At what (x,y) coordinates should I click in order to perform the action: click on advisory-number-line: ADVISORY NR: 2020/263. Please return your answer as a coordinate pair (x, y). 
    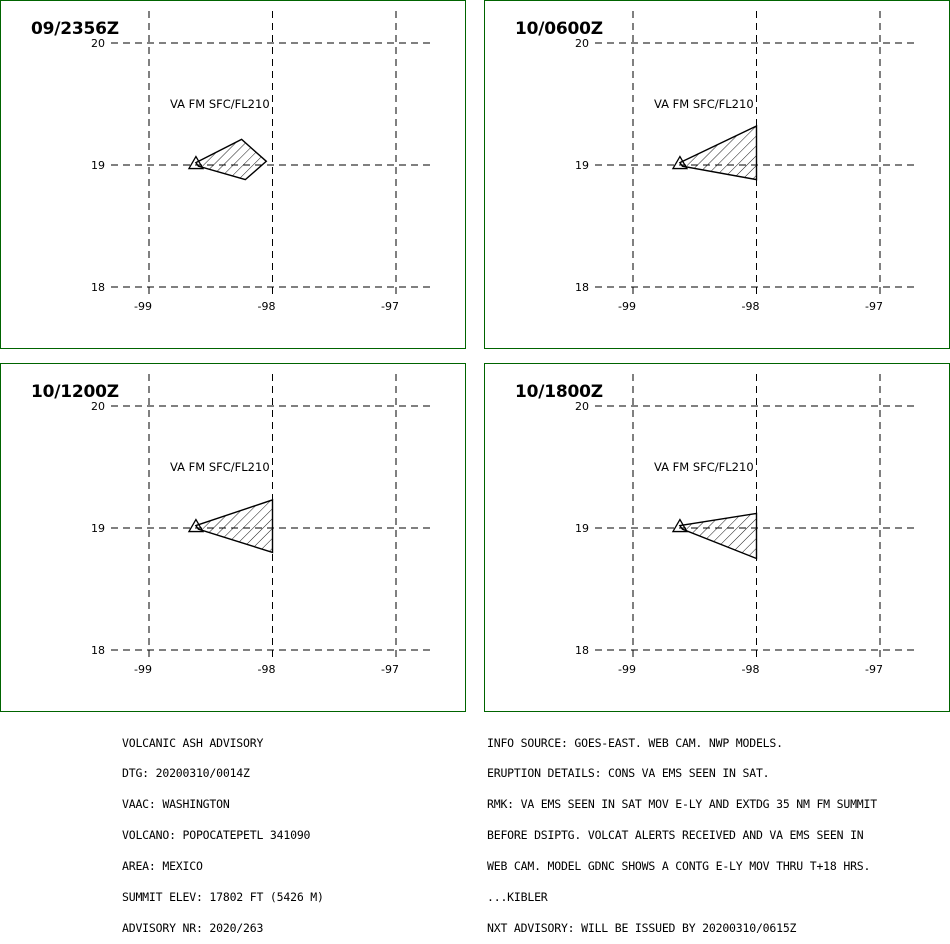
    Looking at the image, I should click on (193, 927).